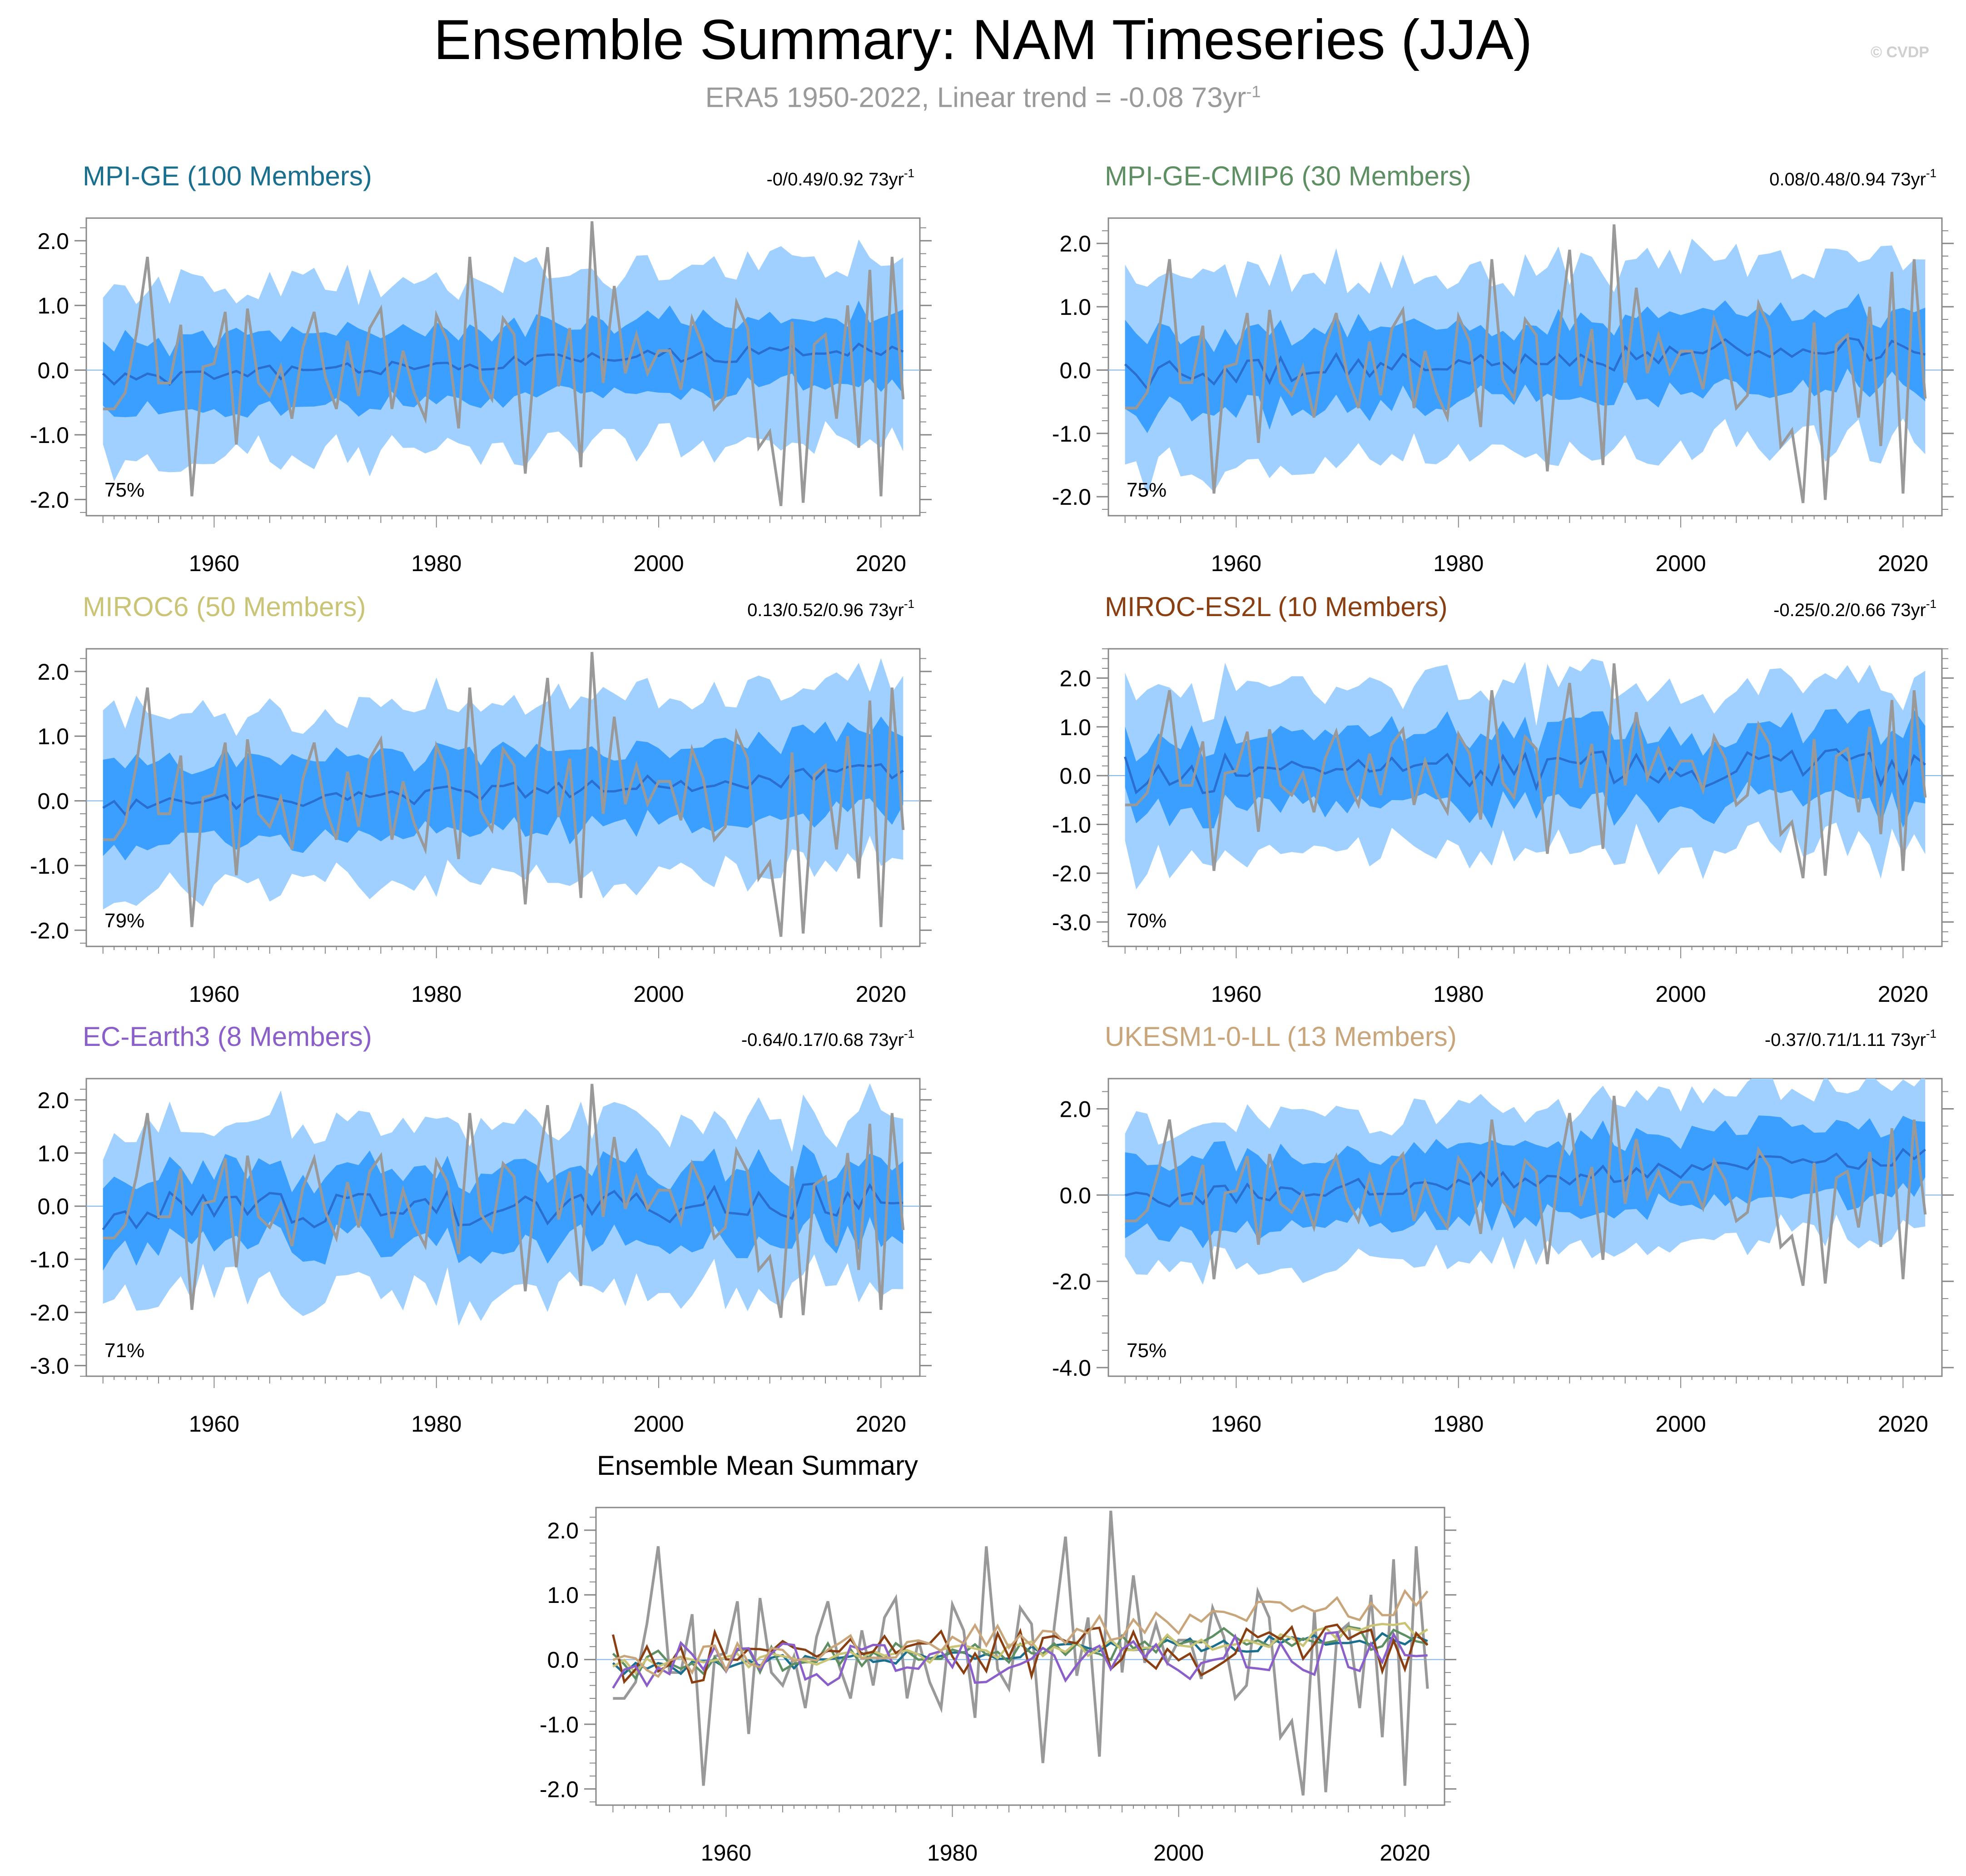  I want to click on page-title: Ensemble Summary: NAM Timeseries (JJA), so click(983, 40).